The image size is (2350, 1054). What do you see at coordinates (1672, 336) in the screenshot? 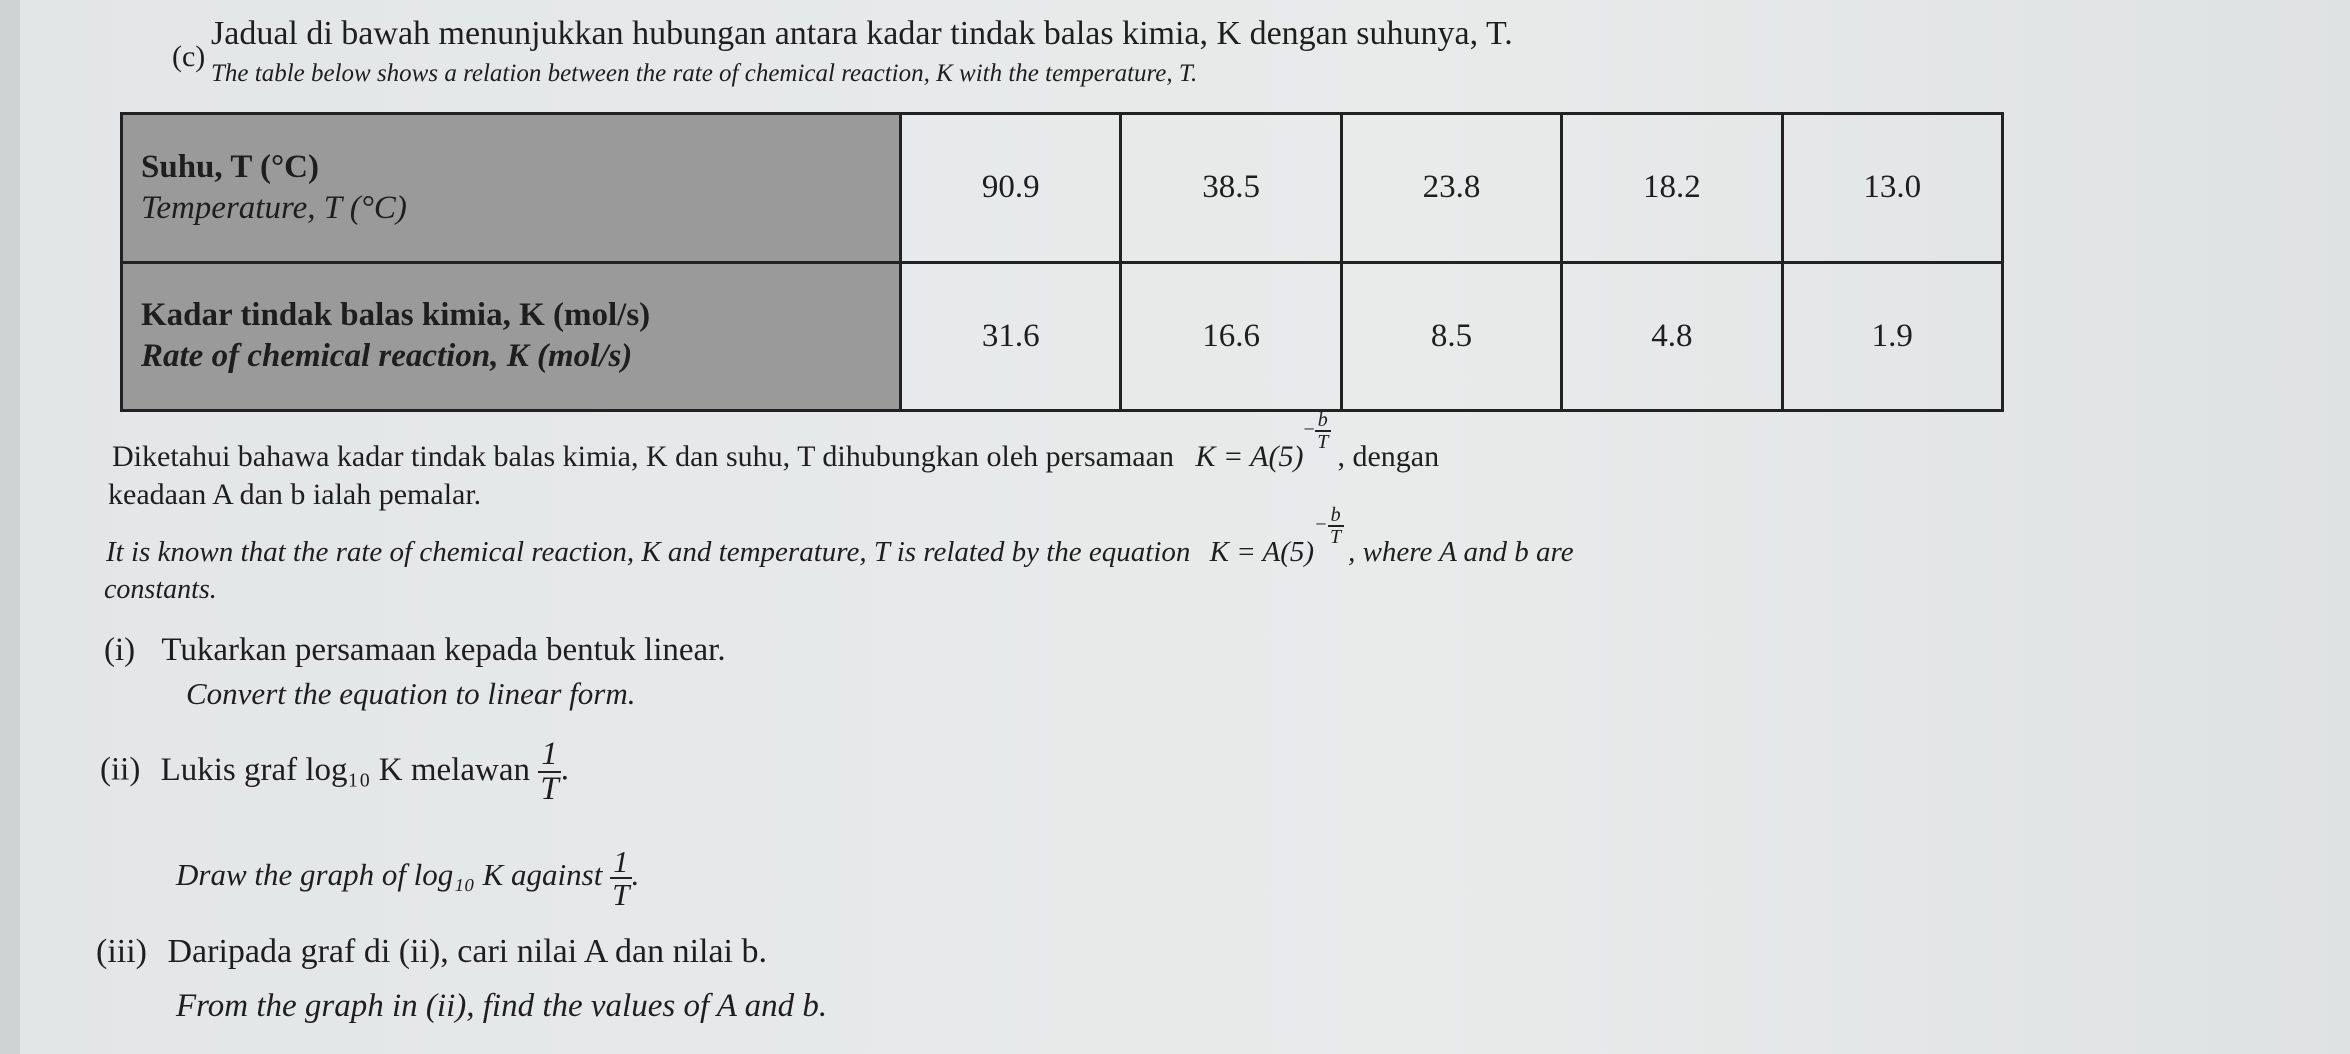
I see `cell: 4.8` at bounding box center [1672, 336].